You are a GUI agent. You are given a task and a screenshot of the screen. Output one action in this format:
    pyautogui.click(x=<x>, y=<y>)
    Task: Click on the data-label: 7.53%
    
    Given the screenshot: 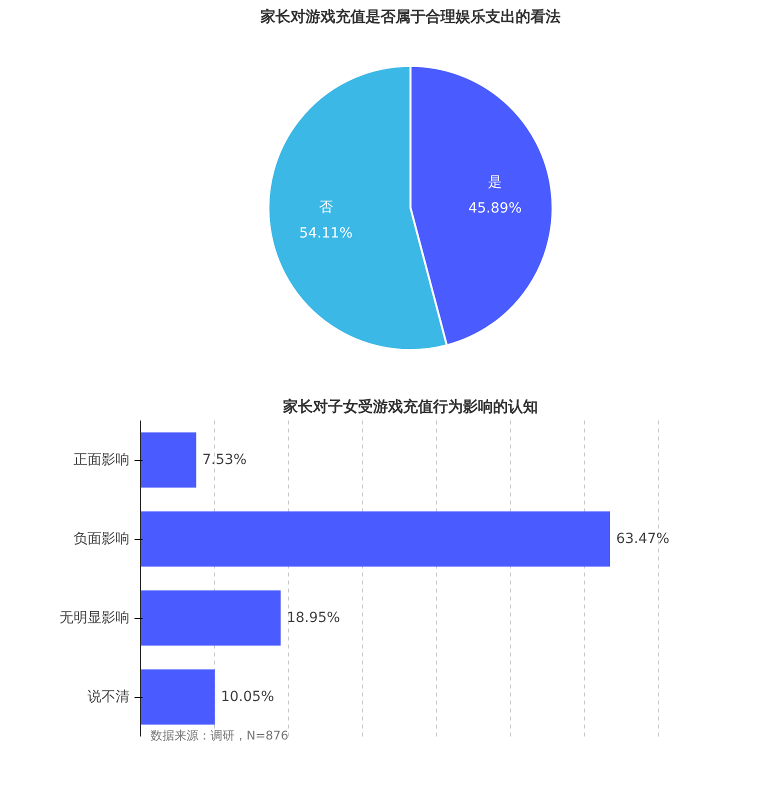 What is the action you would take?
    pyautogui.click(x=224, y=460)
    